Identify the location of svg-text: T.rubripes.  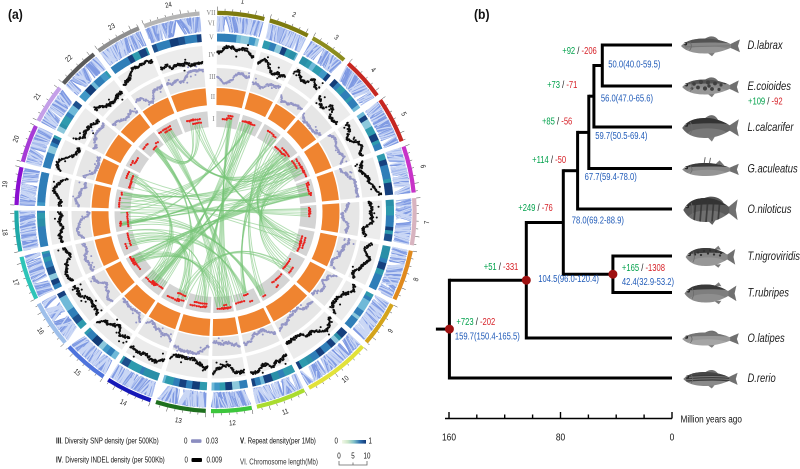
(769, 293).